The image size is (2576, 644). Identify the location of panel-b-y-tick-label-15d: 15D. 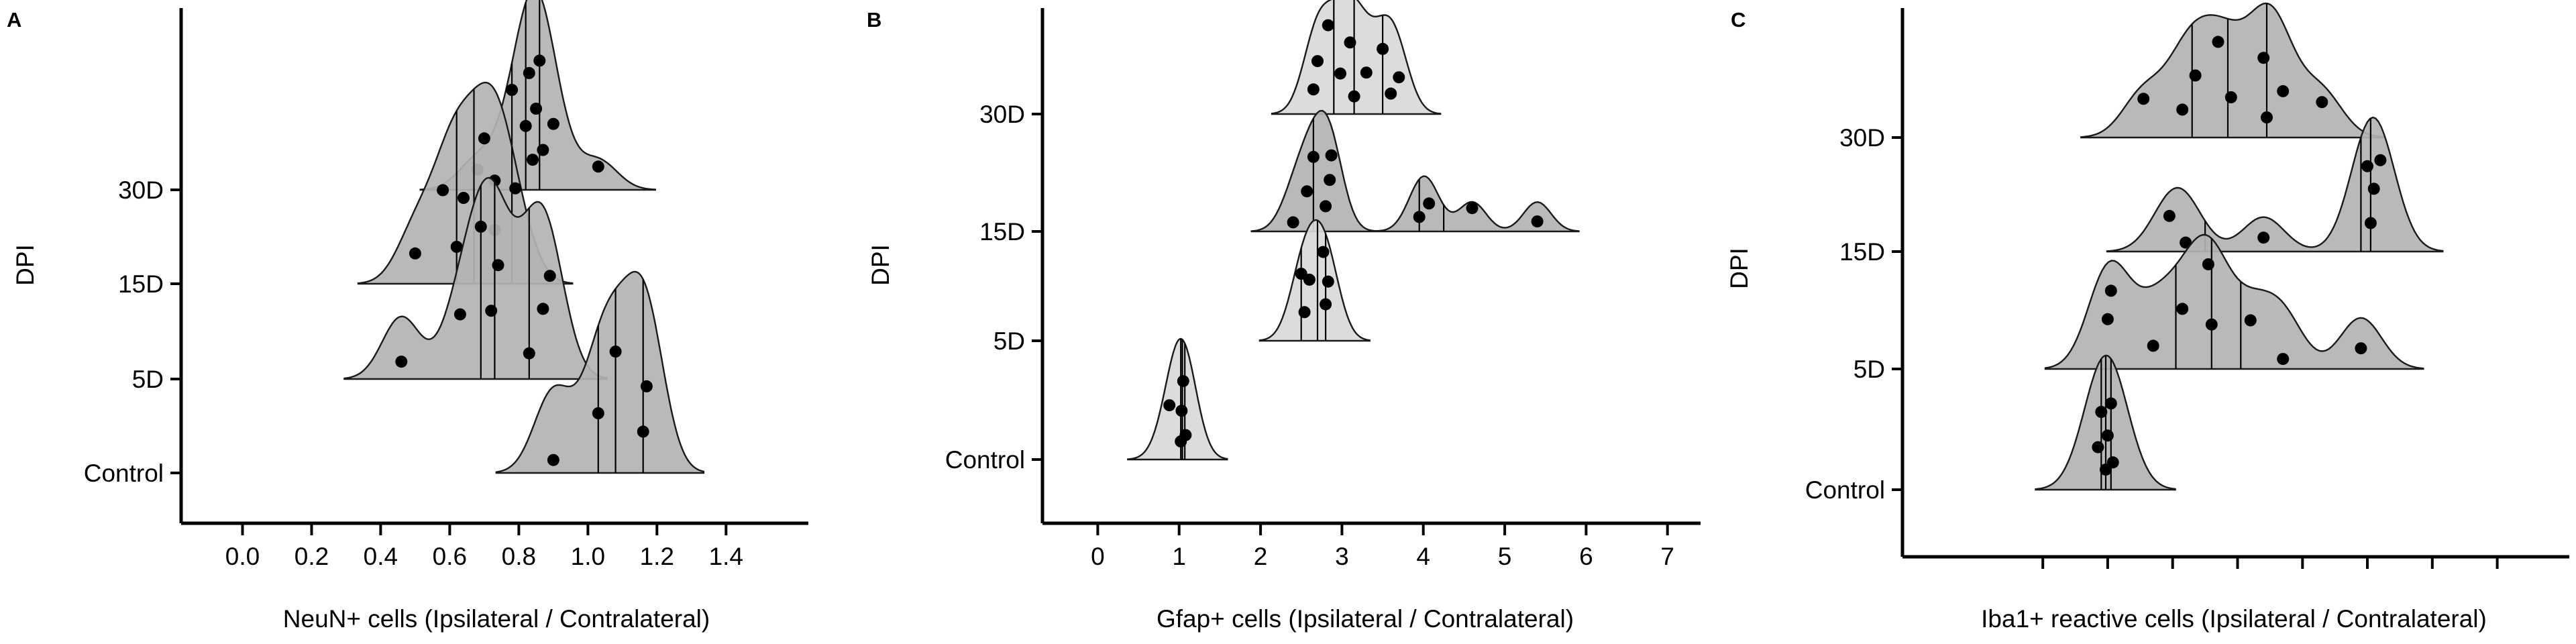
(1002, 232).